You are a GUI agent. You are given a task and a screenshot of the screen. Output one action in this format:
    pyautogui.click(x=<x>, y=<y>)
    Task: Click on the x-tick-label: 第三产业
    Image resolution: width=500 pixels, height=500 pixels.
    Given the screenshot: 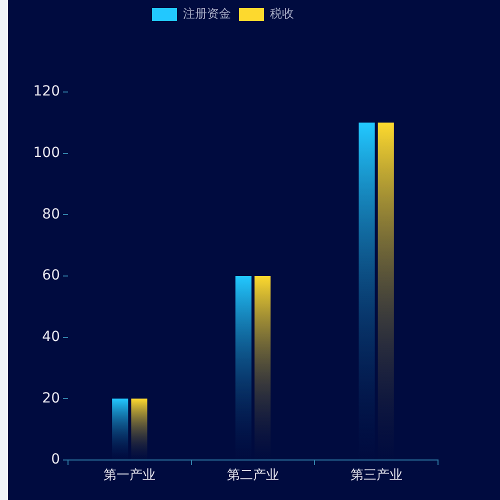 What is the action you would take?
    pyautogui.click(x=376, y=476)
    